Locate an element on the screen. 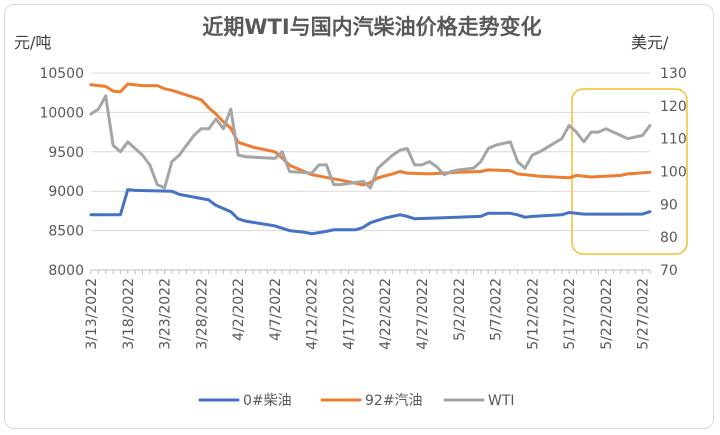 The height and width of the screenshot is (435, 720). x-tick-label: 4/22/2022 is located at coordinates (386, 314).